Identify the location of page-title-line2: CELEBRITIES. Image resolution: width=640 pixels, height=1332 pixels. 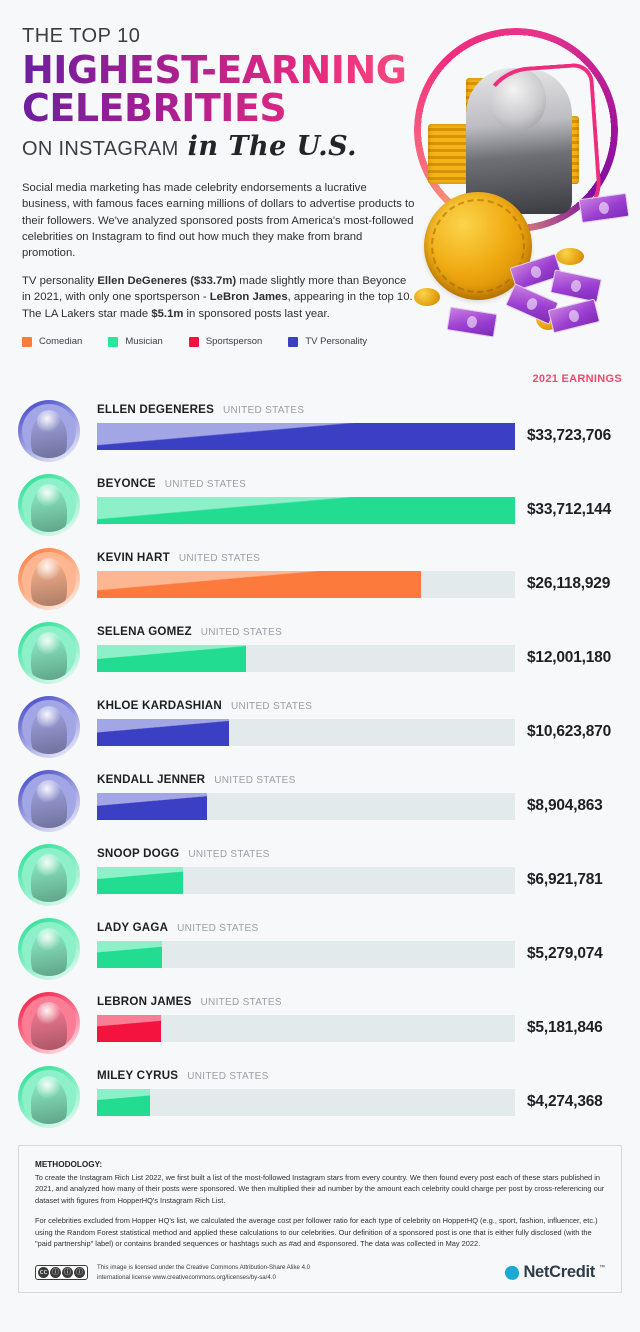
(331, 108).